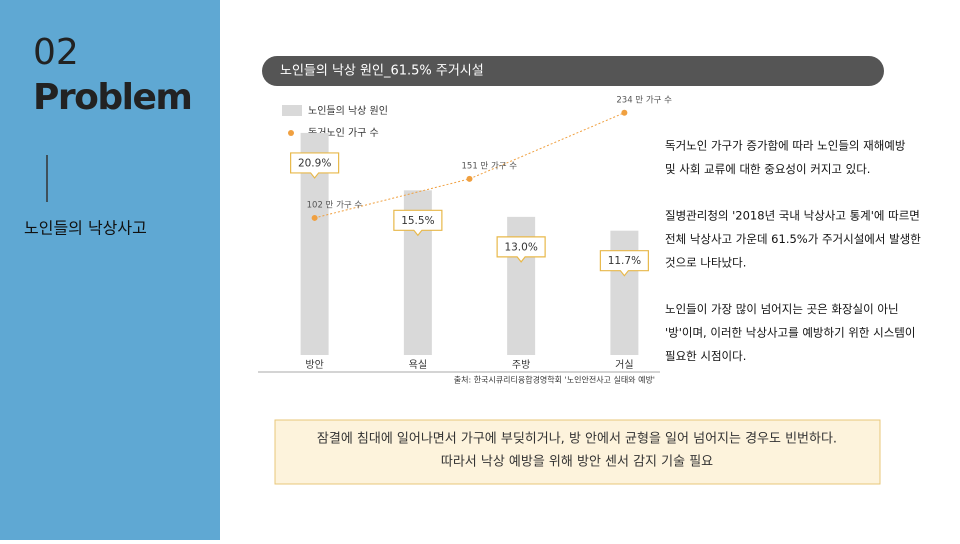  Describe the element at coordinates (314, 365) in the screenshot. I see `x-tick-label: 방안` at that location.